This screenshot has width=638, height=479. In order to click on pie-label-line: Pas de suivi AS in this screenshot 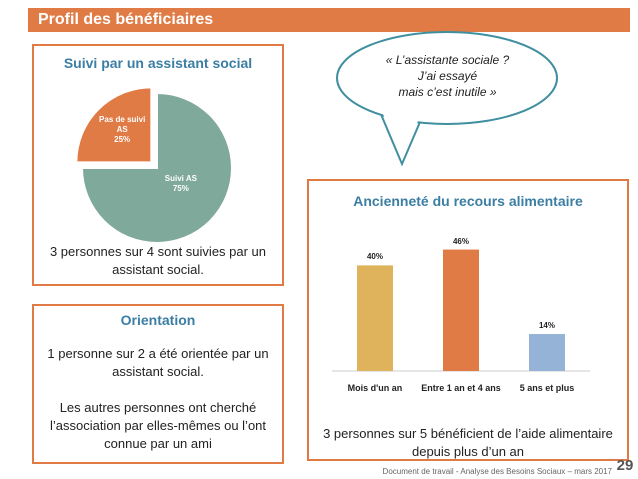, I will do `click(122, 125)`.